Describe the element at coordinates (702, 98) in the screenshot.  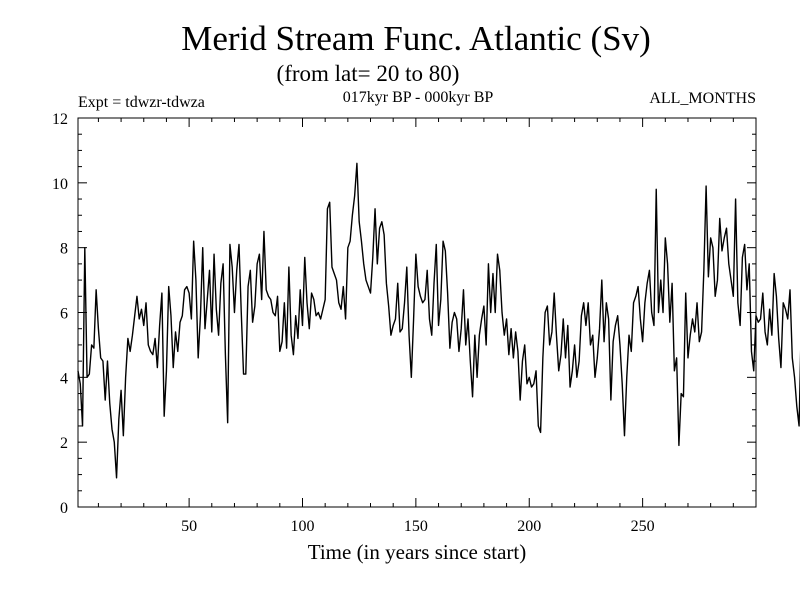
I see `months-label: ALL_MONTHS` at that location.